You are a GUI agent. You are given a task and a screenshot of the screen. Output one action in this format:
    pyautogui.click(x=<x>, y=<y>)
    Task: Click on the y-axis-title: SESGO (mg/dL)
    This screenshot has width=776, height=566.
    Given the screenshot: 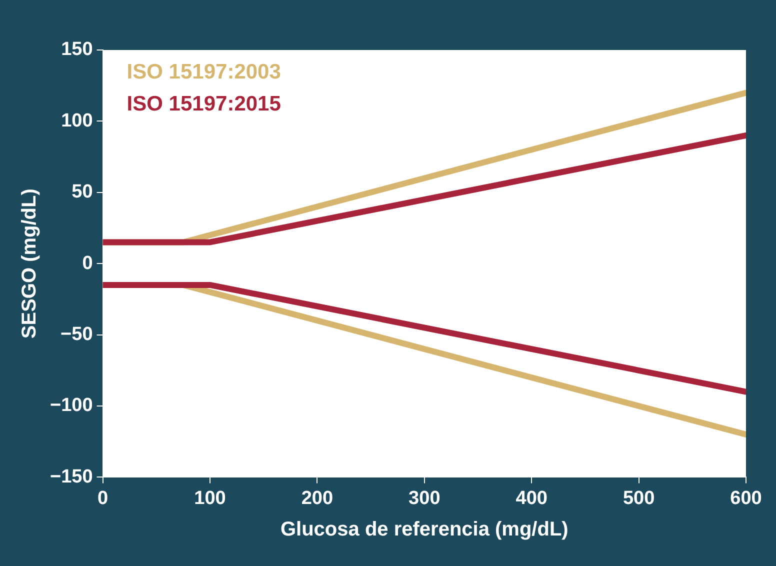 What is the action you would take?
    pyautogui.click(x=29, y=263)
    